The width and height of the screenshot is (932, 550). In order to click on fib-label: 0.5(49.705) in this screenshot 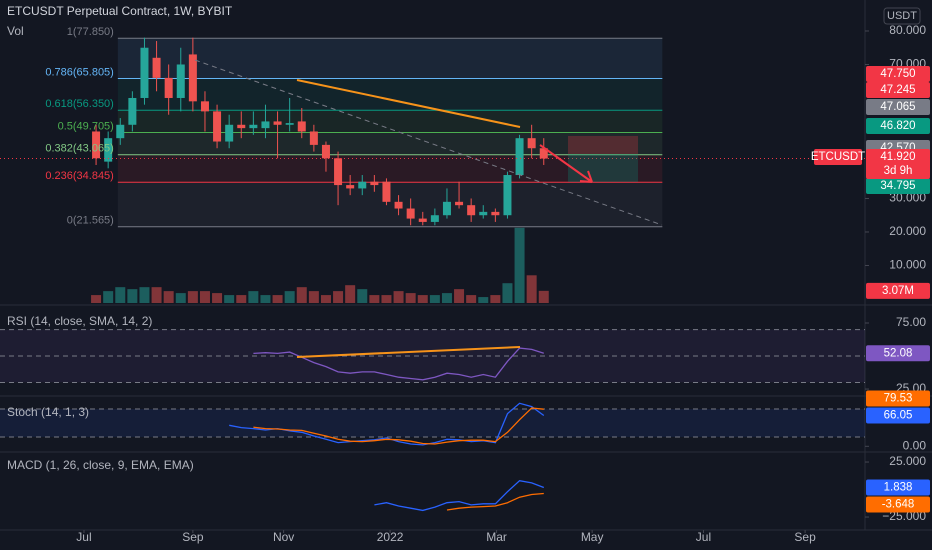, I will do `click(86, 126)`.